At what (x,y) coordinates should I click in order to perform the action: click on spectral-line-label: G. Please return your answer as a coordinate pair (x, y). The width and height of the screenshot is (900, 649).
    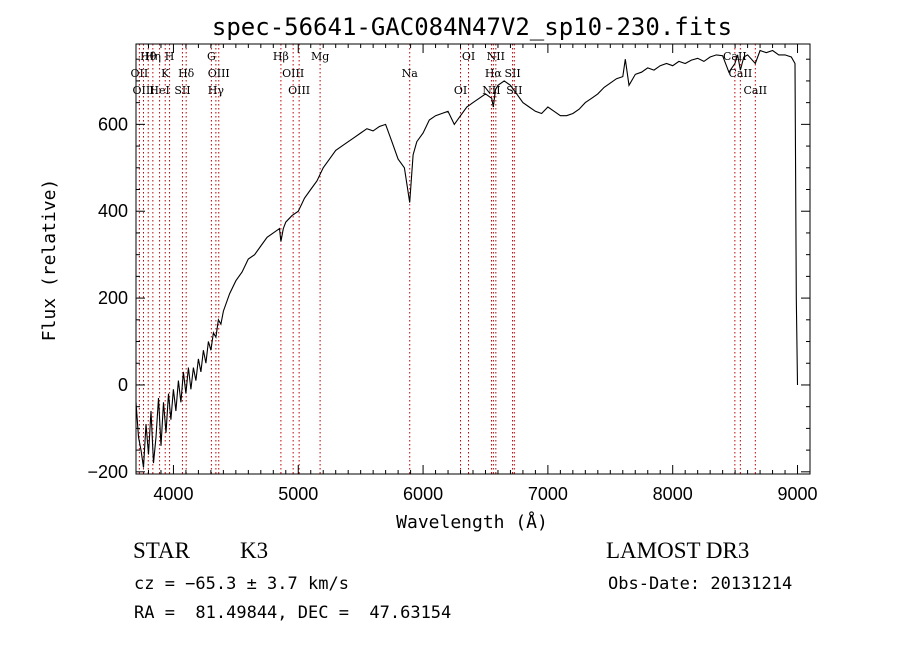
    Looking at the image, I should click on (211, 56).